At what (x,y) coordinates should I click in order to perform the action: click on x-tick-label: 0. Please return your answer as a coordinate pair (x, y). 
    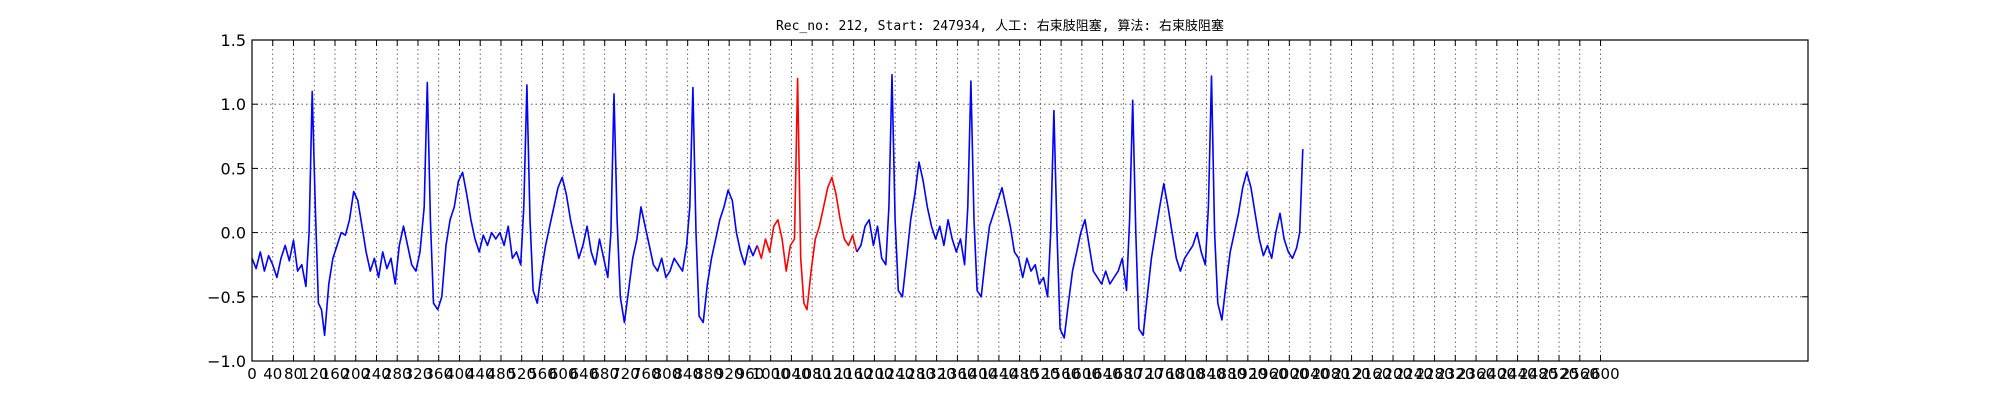
    Looking at the image, I should click on (252, 374).